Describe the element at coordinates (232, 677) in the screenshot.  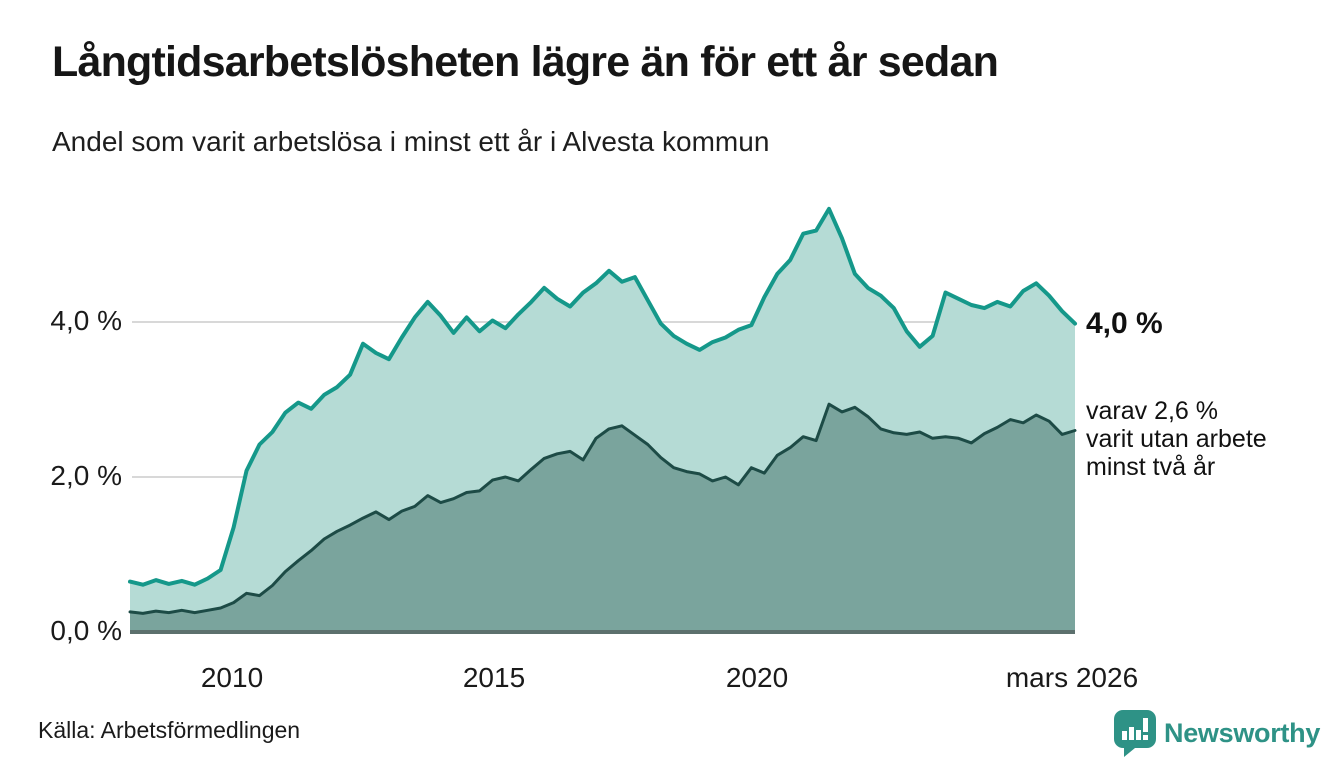
I see `x-tick-label-2010: 2010` at that location.